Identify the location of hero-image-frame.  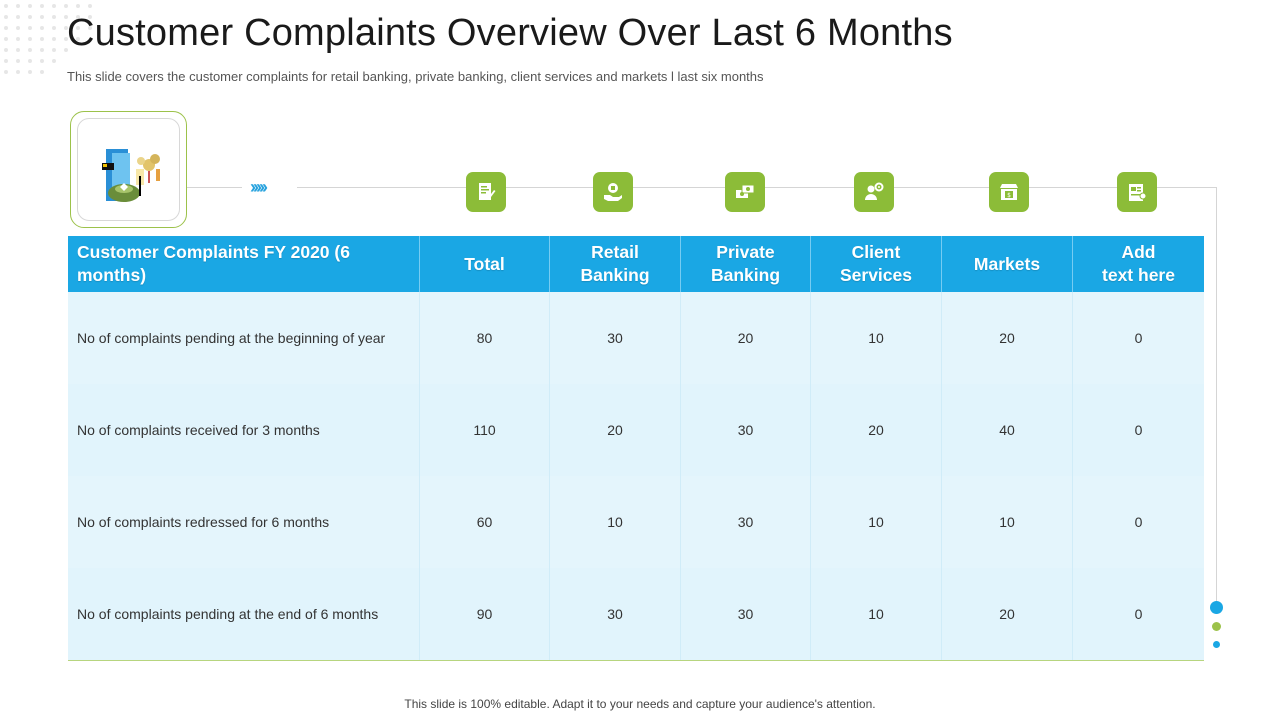
(128, 169).